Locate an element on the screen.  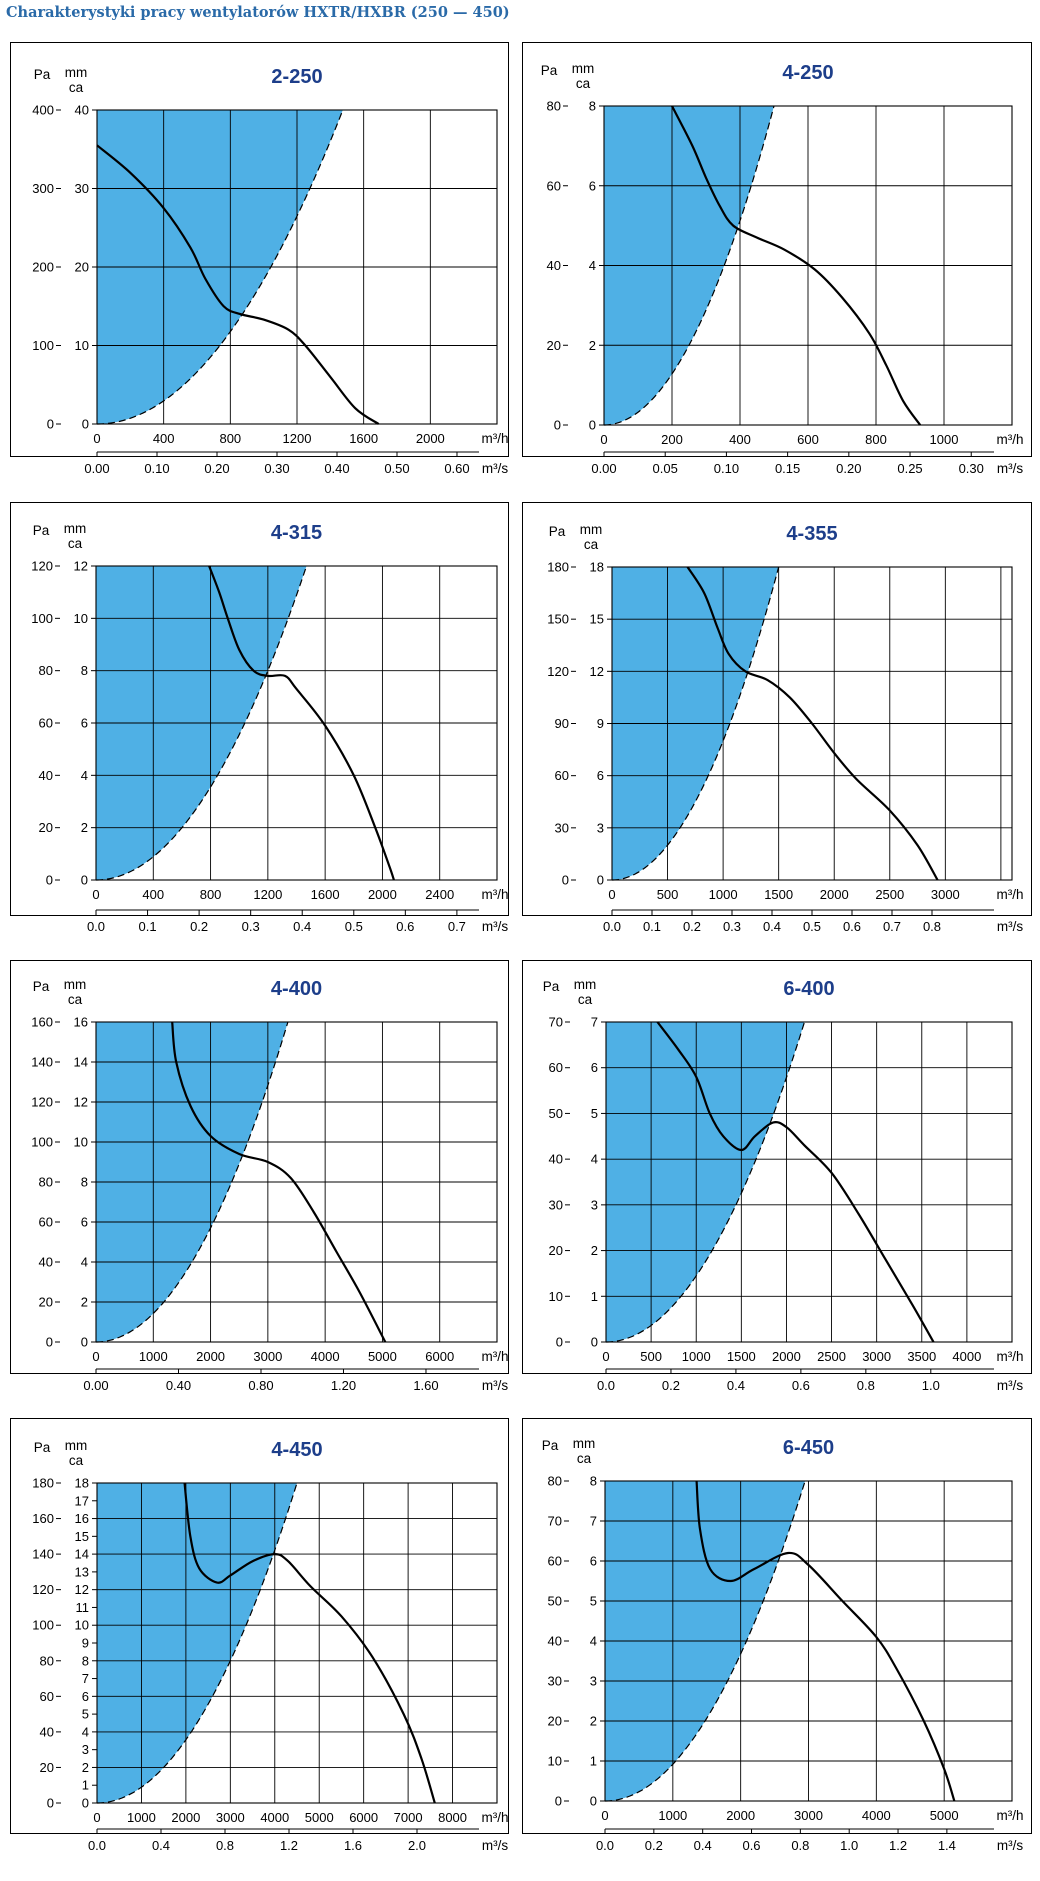
x-tick-m3h: 2000 is located at coordinates (382, 894).